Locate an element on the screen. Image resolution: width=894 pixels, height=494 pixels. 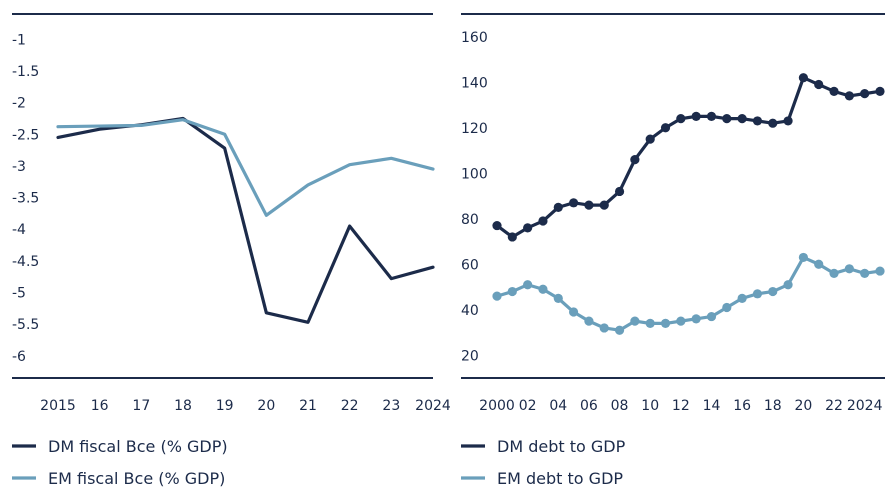
y-tick-label: 80 is located at coordinates (470, 220).